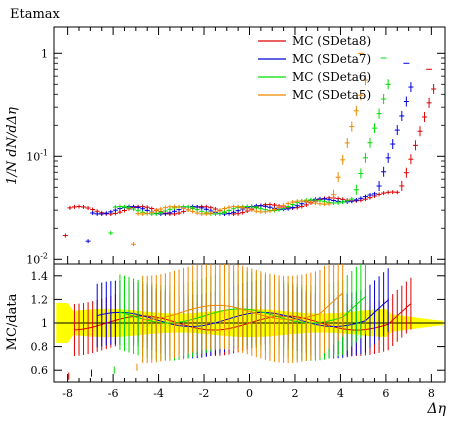 This screenshot has width=461, height=422. What do you see at coordinates (204, 393) in the screenshot?
I see `x-tick-label: -2` at bounding box center [204, 393].